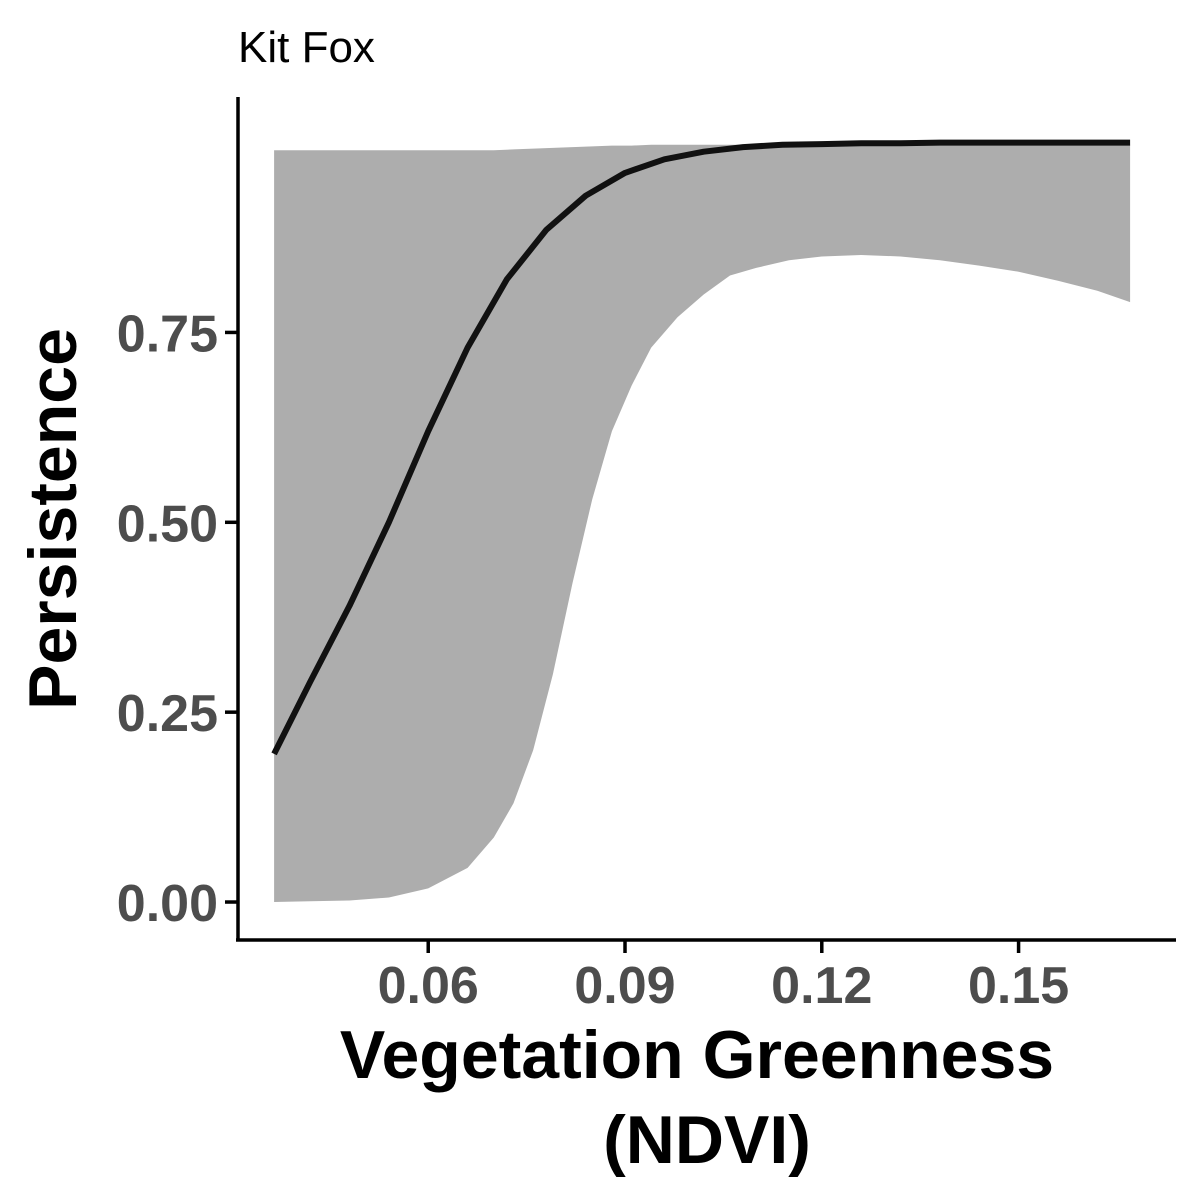 This screenshot has height=1200, width=1200. I want to click on chart-title: Kit Fox, so click(306, 47).